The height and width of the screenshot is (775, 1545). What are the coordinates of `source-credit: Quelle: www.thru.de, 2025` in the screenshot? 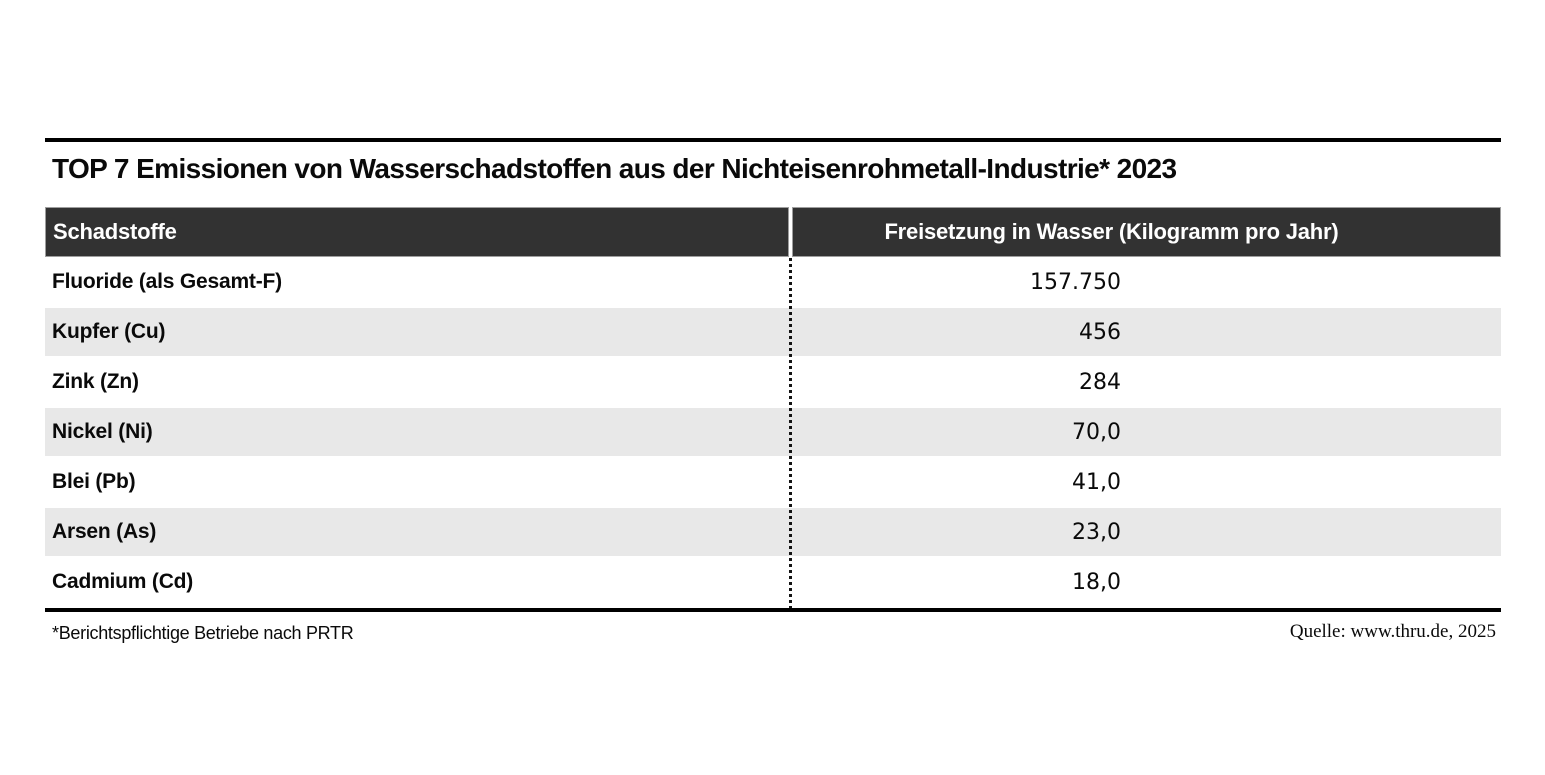 It's located at (1392, 631).